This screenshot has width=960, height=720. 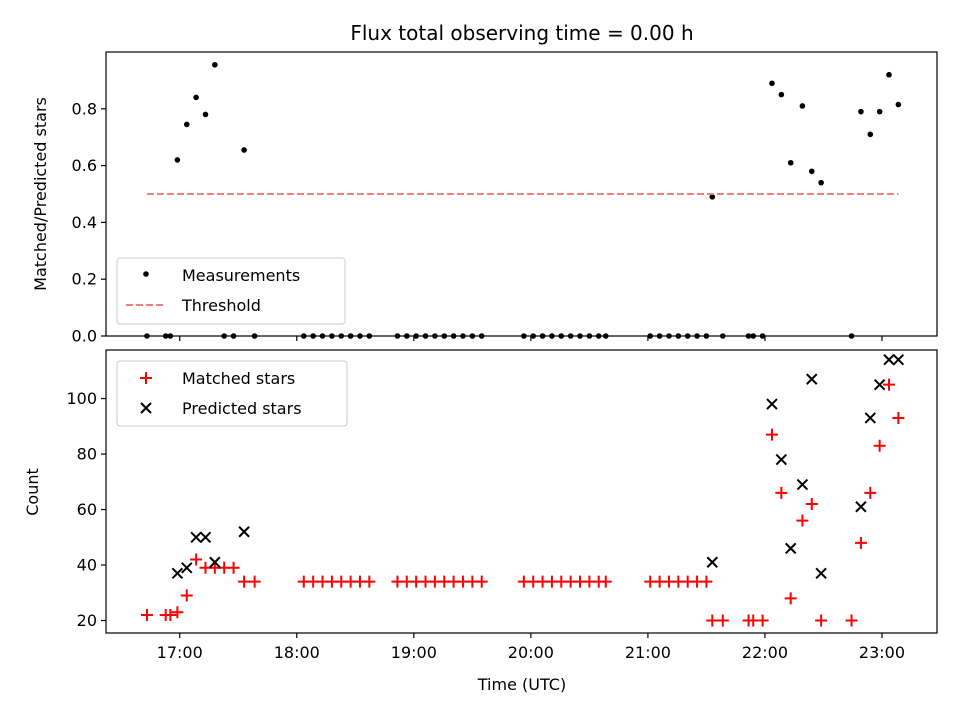 I want to click on count-y-tick-label: 100, so click(x=81, y=398).